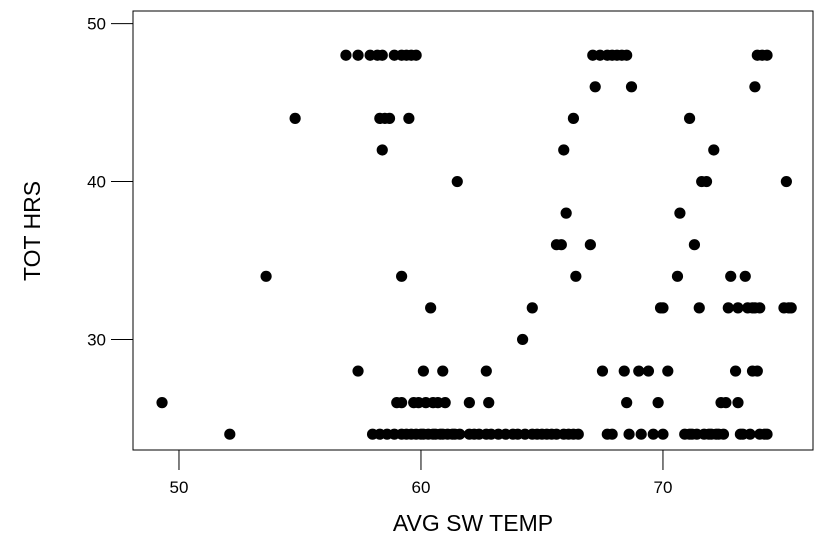  What do you see at coordinates (96, 182) in the screenshot?
I see `y-tick-label: 40` at bounding box center [96, 182].